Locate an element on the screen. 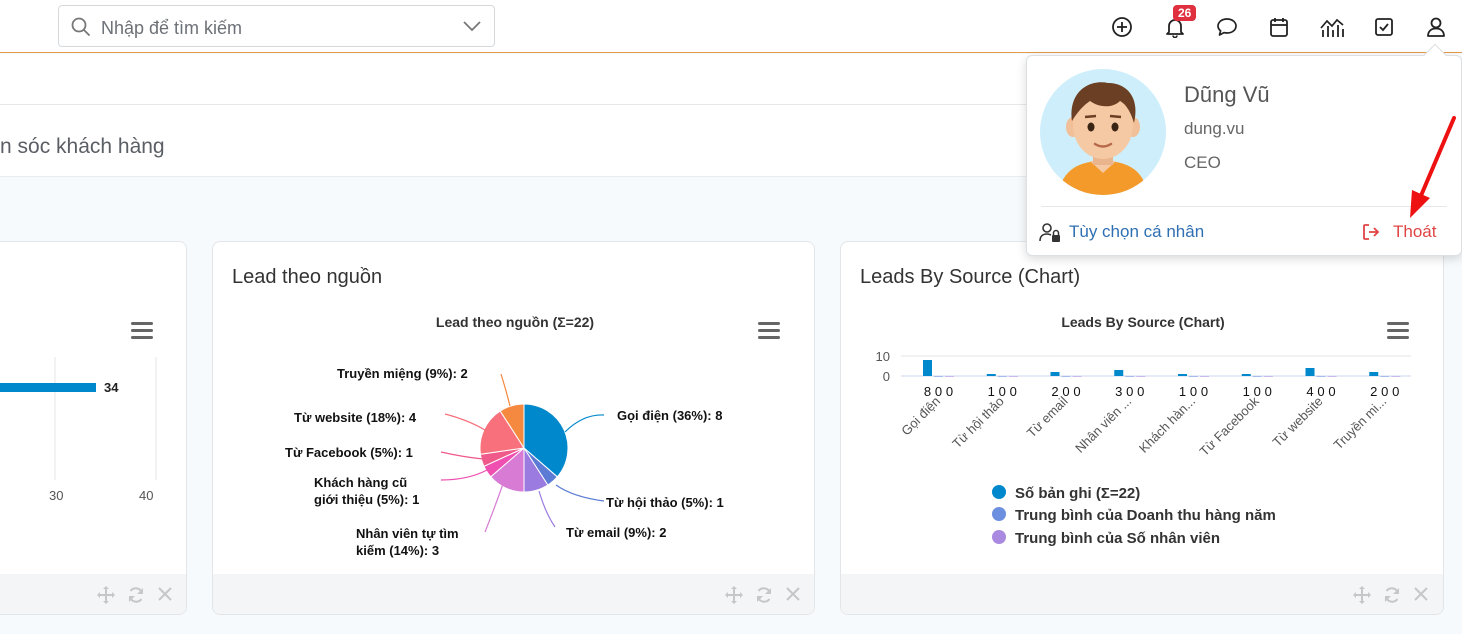  data-label: 8 is located at coordinates (927, 391).